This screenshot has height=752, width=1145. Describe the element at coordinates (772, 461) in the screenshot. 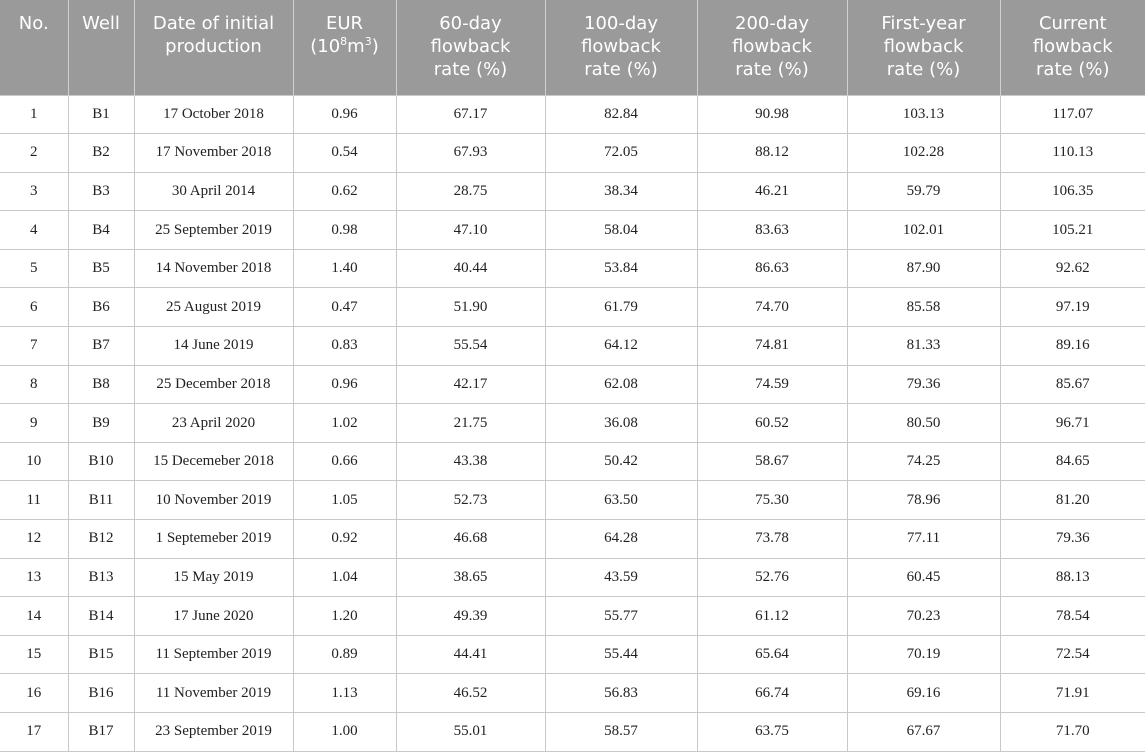

I see `cell-200-day: 58.67` at that location.